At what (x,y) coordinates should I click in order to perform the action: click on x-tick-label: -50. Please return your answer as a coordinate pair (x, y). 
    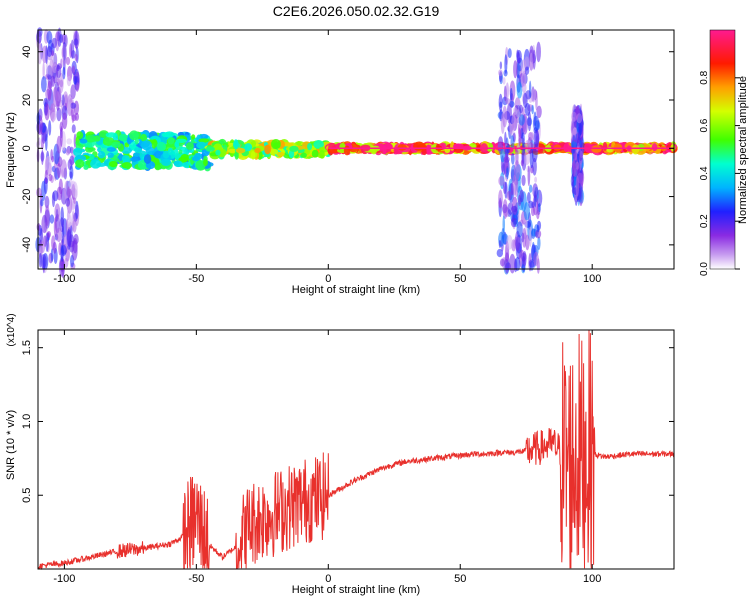
    Looking at the image, I should click on (196, 279).